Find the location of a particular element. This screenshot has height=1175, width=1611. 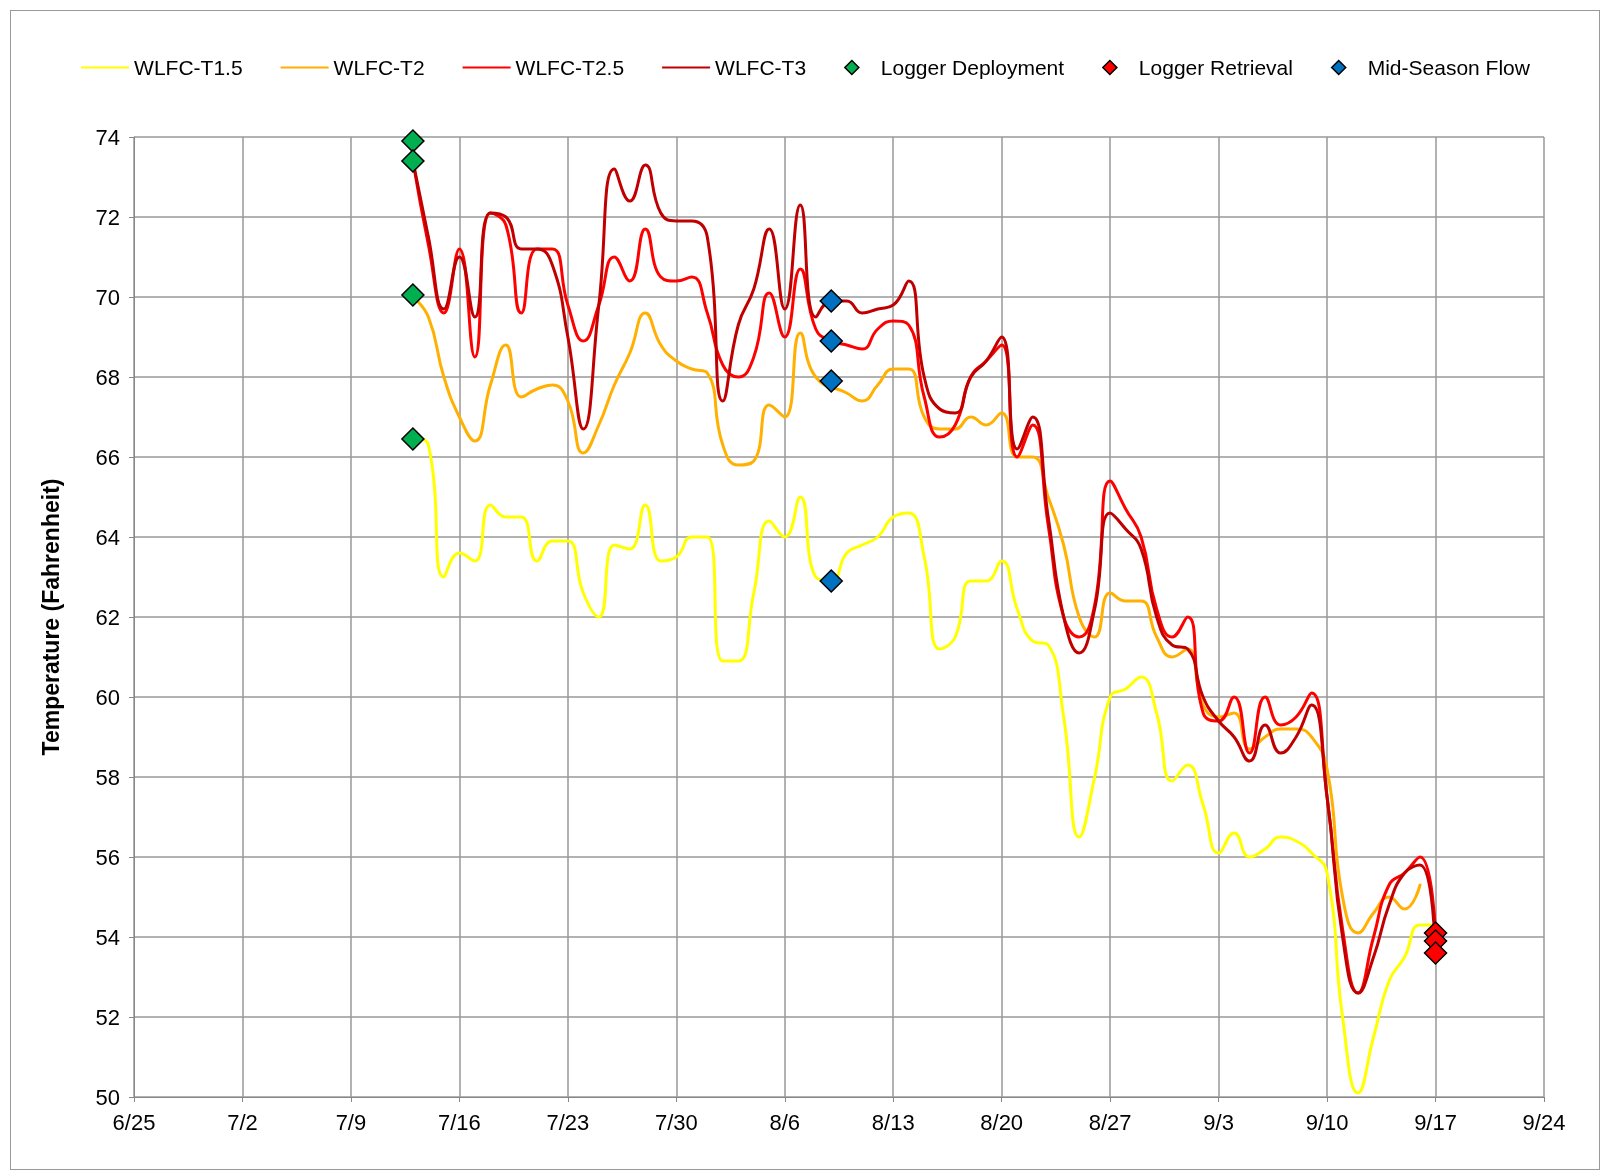

y-axis-title: Temperature (Fahrenheit) is located at coordinates (50, 617).